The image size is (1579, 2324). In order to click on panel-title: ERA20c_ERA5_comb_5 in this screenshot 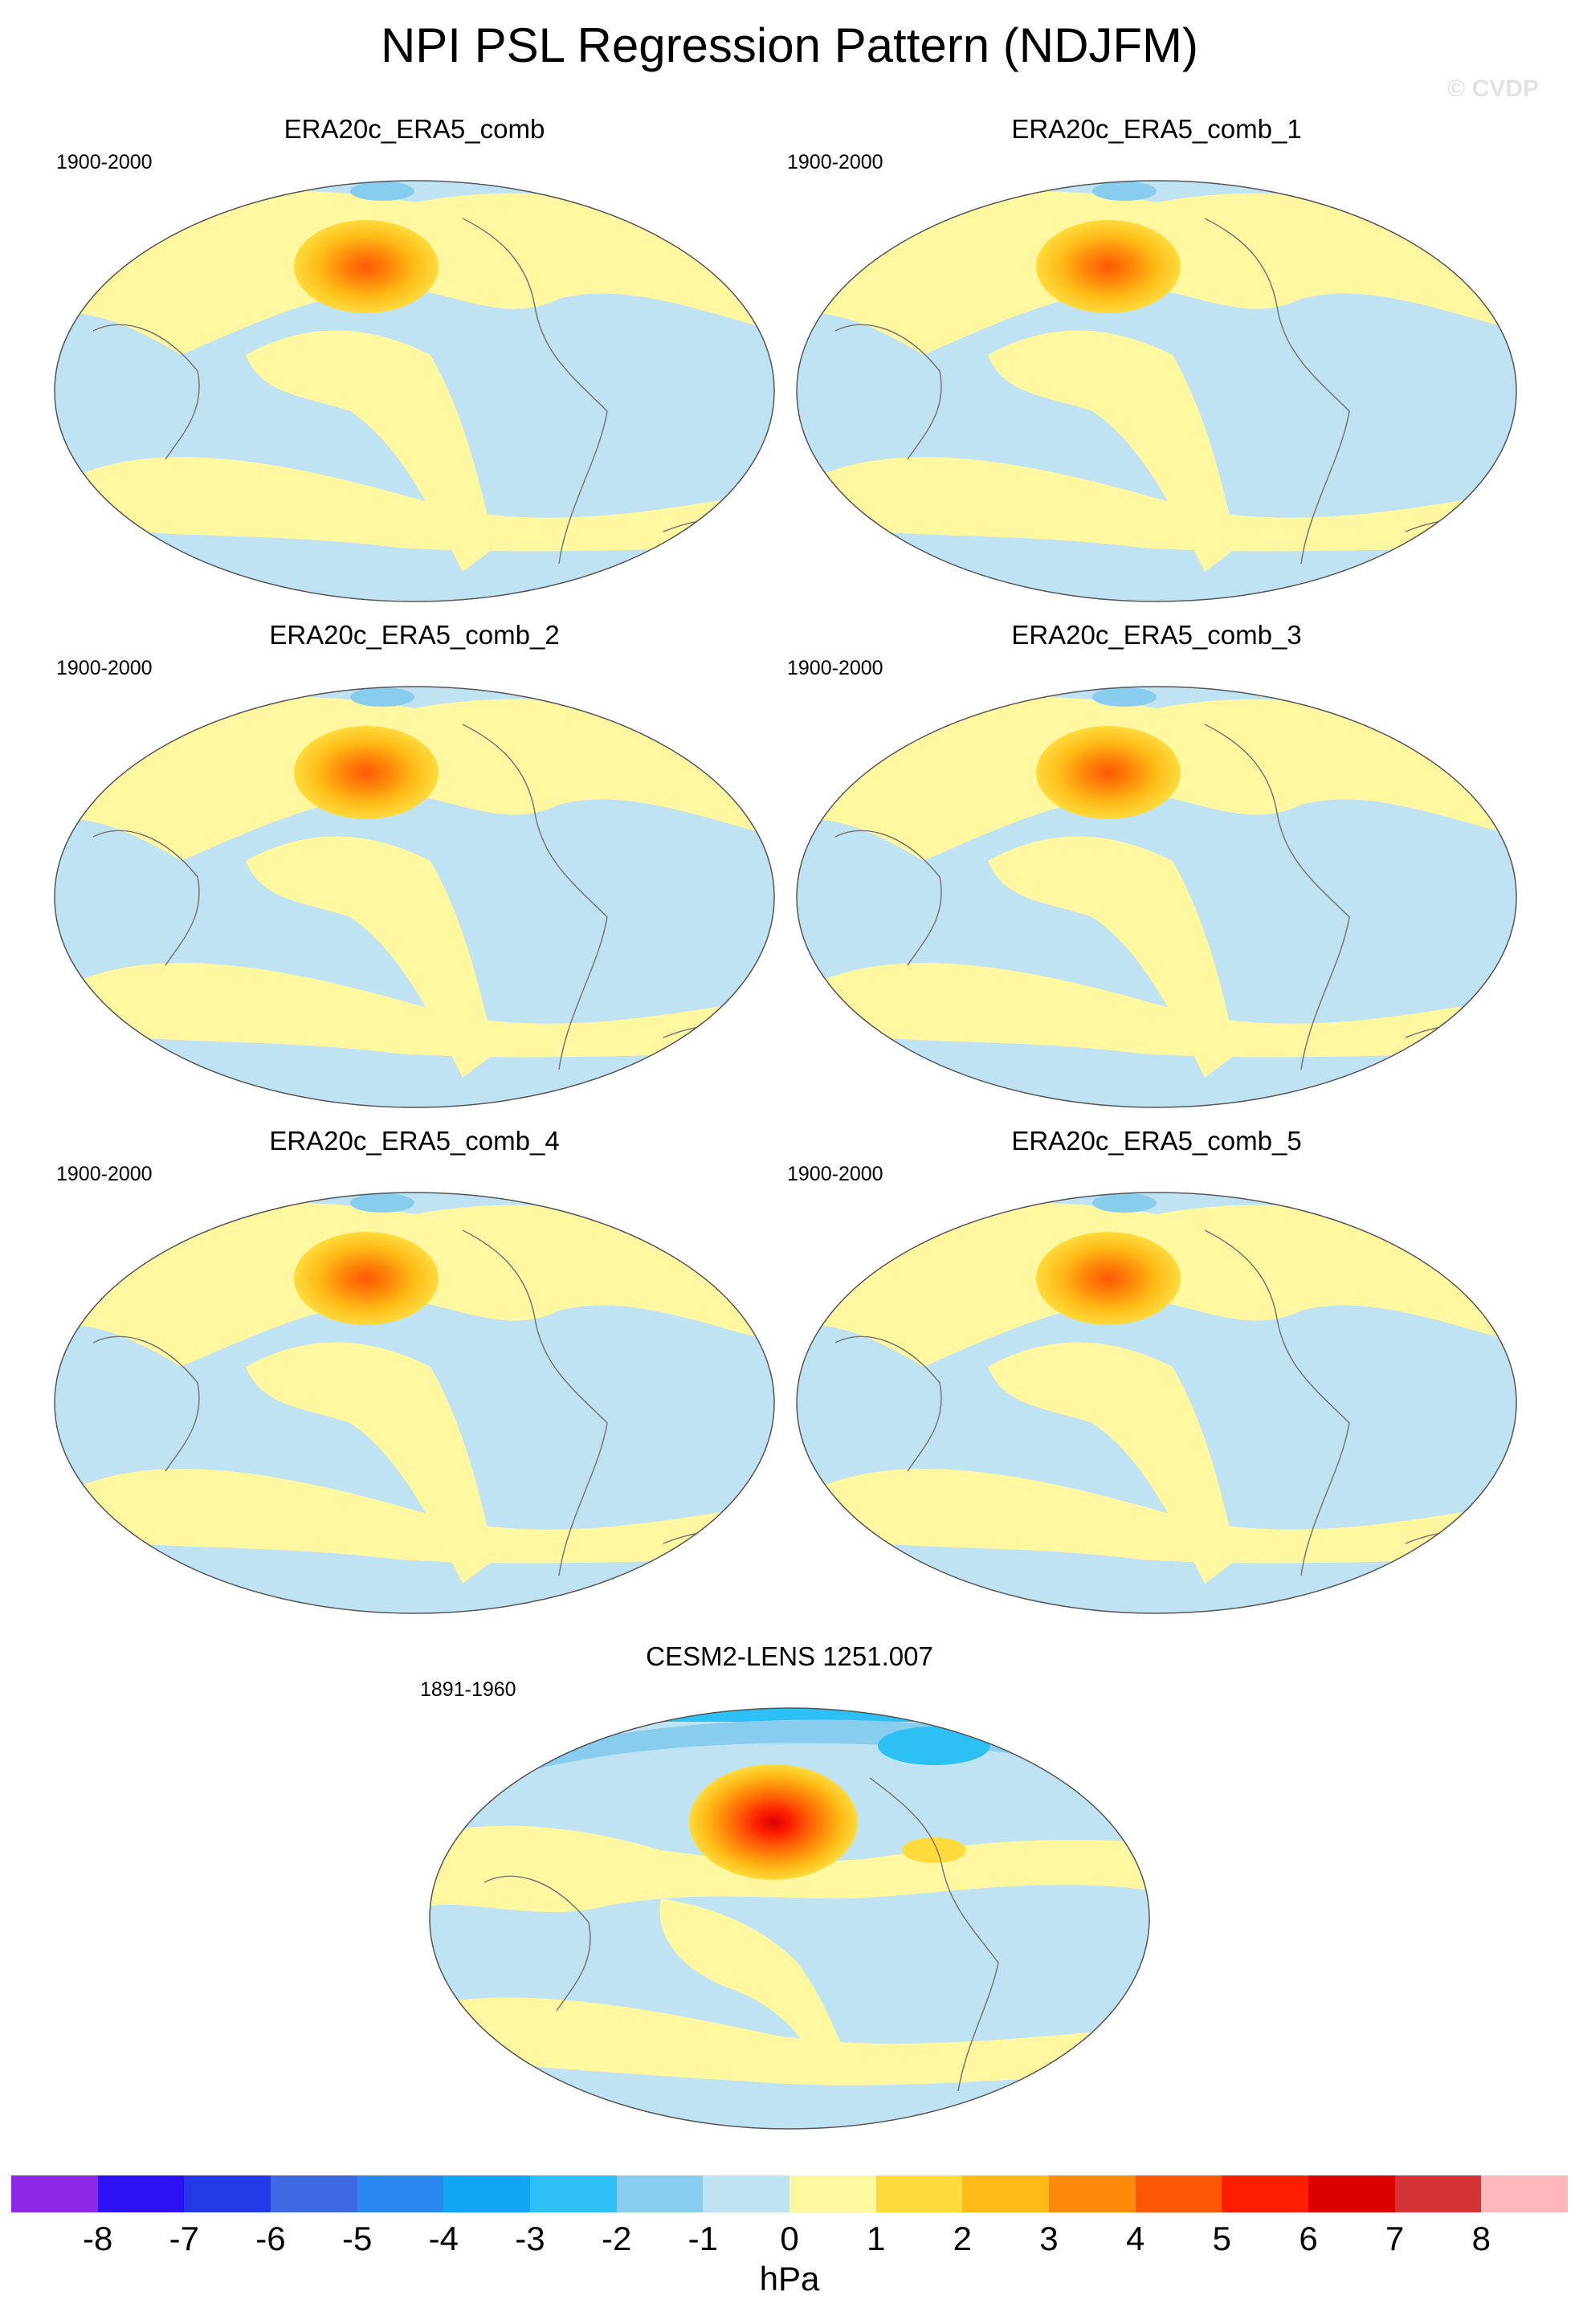, I will do `click(1156, 1141)`.